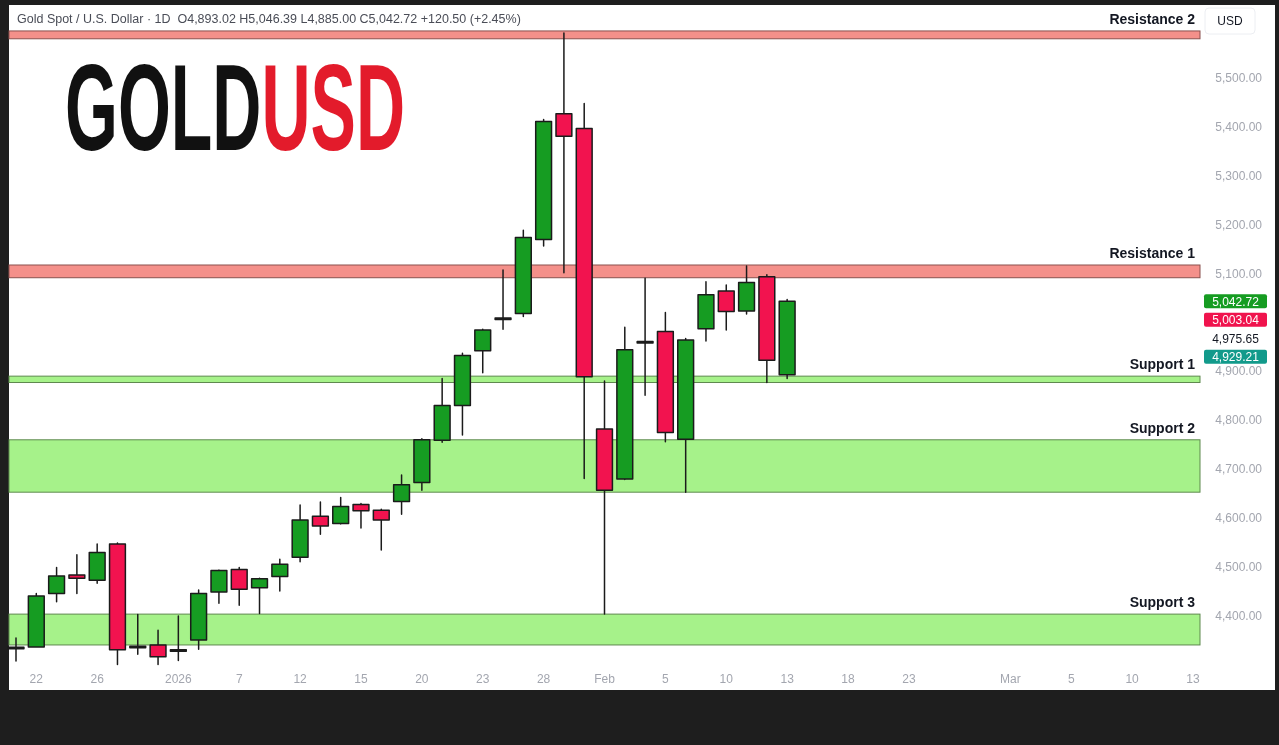 This screenshot has width=1279, height=745. I want to click on y-tick-label: 4,400.00, so click(1239, 616).